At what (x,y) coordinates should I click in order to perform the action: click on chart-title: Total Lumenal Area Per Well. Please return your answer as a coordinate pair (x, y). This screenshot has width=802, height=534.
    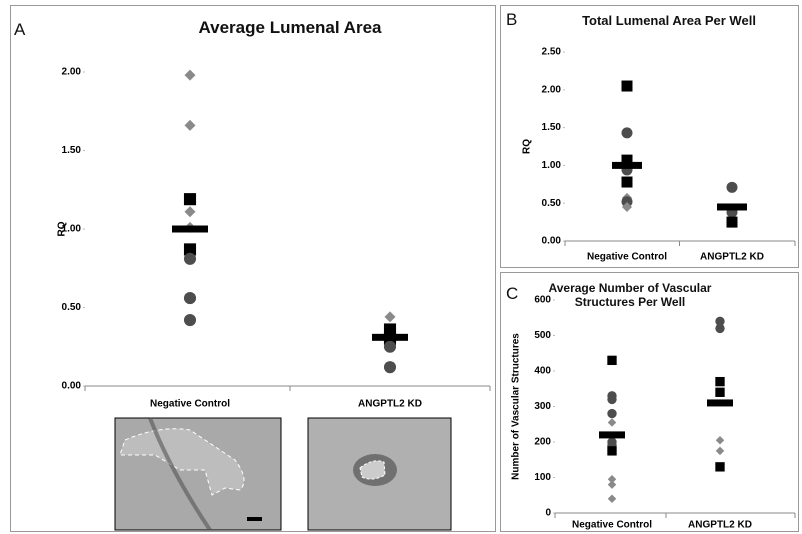
    Looking at the image, I should click on (669, 20).